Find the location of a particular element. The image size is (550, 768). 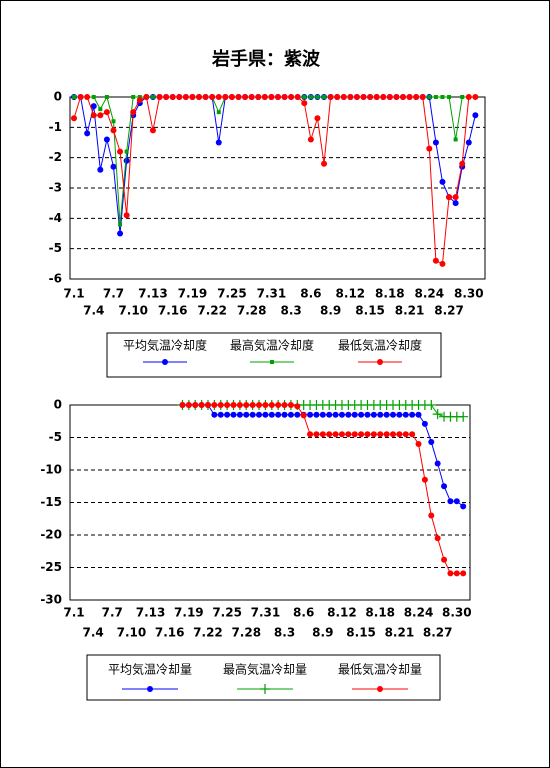

x-tick-label: 7.10 is located at coordinates (132, 633).